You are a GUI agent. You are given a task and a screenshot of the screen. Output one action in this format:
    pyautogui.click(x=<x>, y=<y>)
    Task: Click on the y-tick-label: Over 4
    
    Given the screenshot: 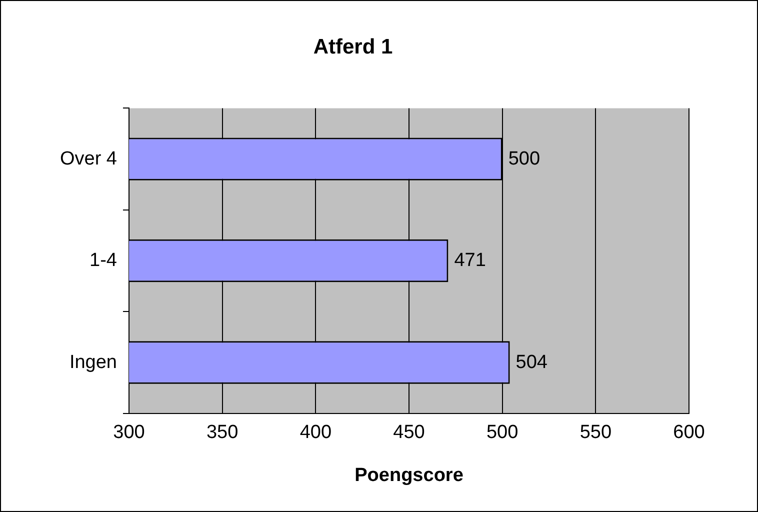 What is the action you would take?
    pyautogui.click(x=89, y=159)
    